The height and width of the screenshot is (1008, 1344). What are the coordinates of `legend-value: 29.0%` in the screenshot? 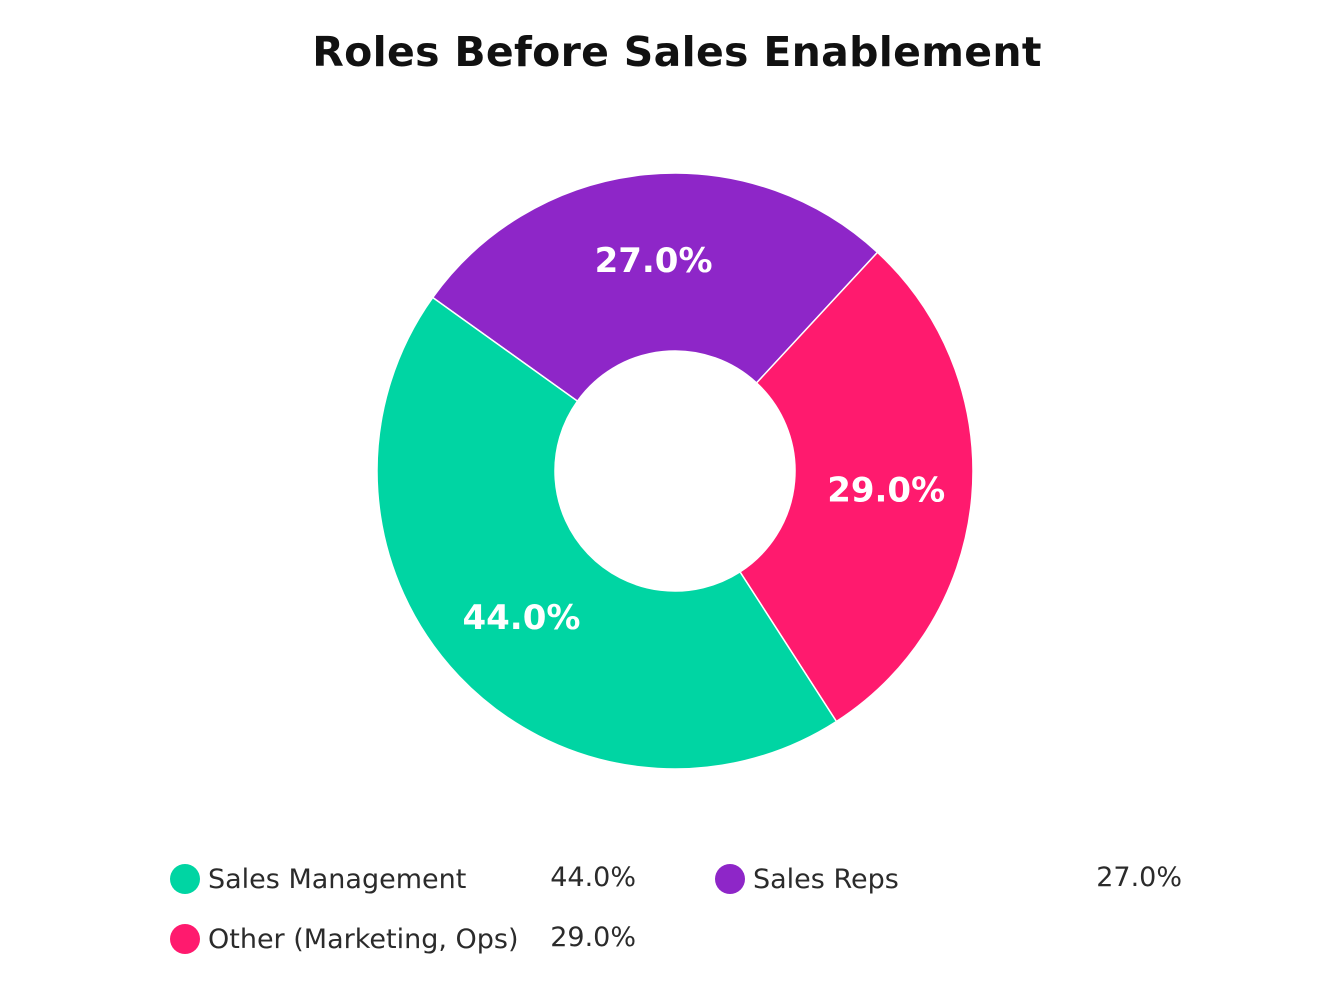 It's located at (593, 937).